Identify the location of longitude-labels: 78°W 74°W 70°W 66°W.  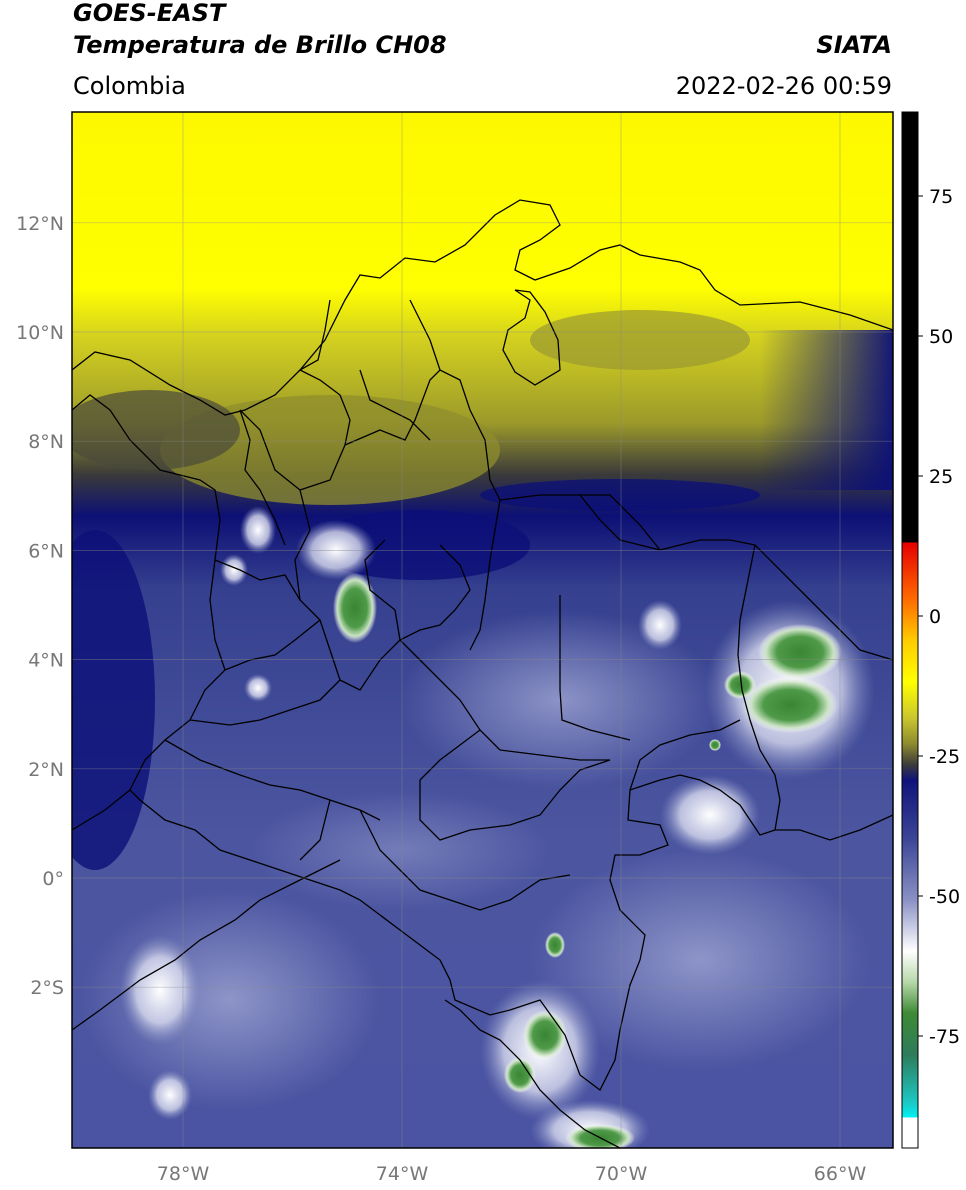
(512, 1174).